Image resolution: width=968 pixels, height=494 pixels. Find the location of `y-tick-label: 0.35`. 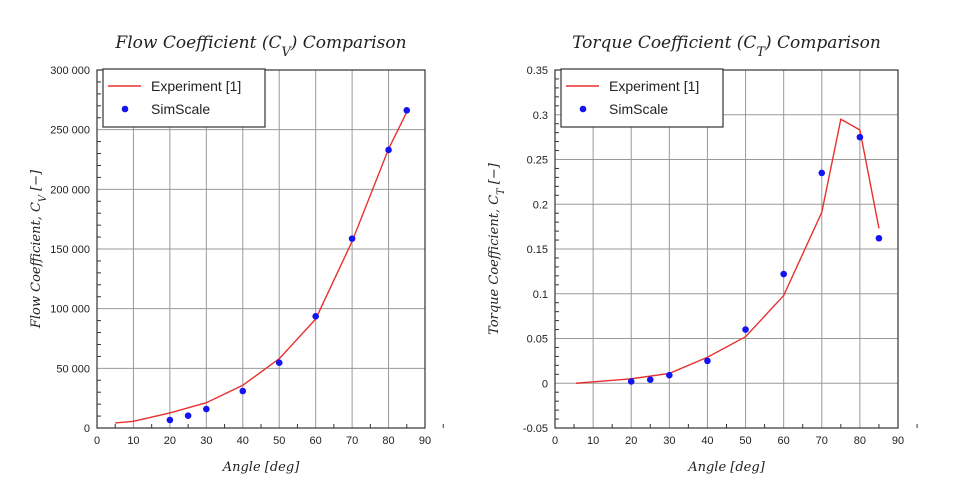

y-tick-label: 0.35 is located at coordinates (537, 71).